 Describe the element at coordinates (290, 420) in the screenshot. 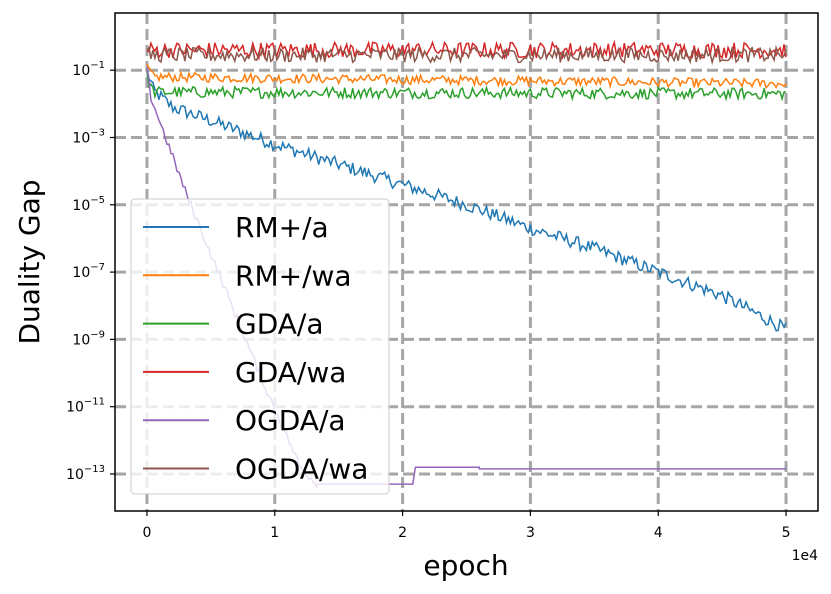

I see `legend-label: OGDA/a` at that location.